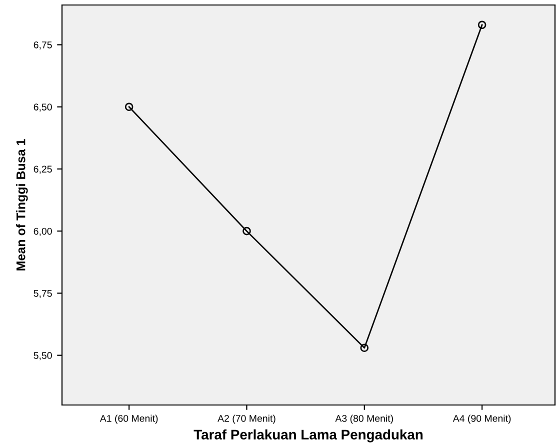  I want to click on x-tick-label: A3 (80 Menit), so click(364, 419).